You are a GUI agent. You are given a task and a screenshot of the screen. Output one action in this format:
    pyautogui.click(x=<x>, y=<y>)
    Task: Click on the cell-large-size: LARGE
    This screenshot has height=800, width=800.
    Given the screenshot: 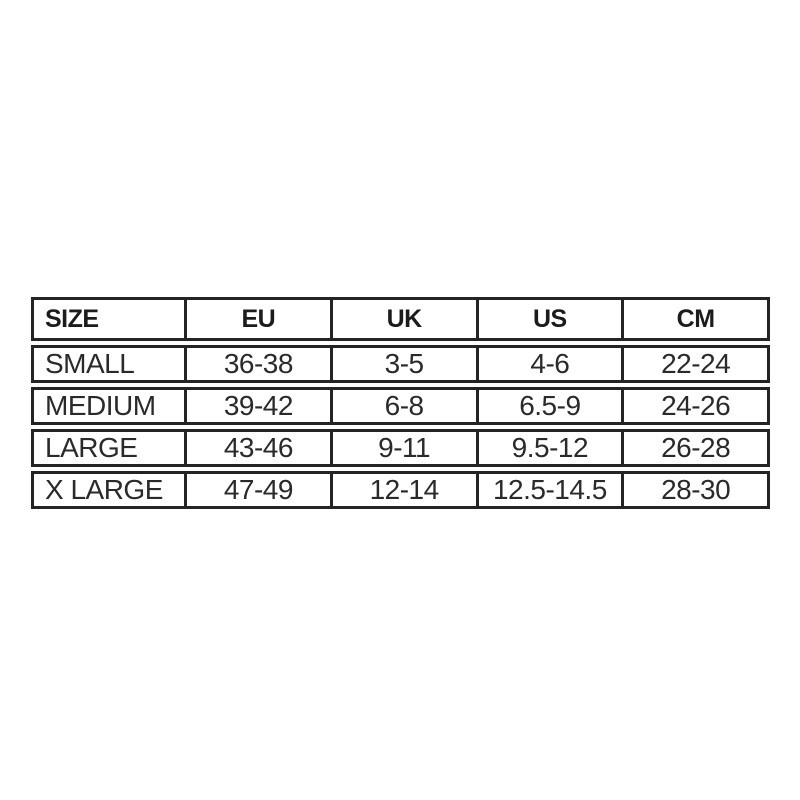 What is the action you would take?
    pyautogui.click(x=110, y=448)
    